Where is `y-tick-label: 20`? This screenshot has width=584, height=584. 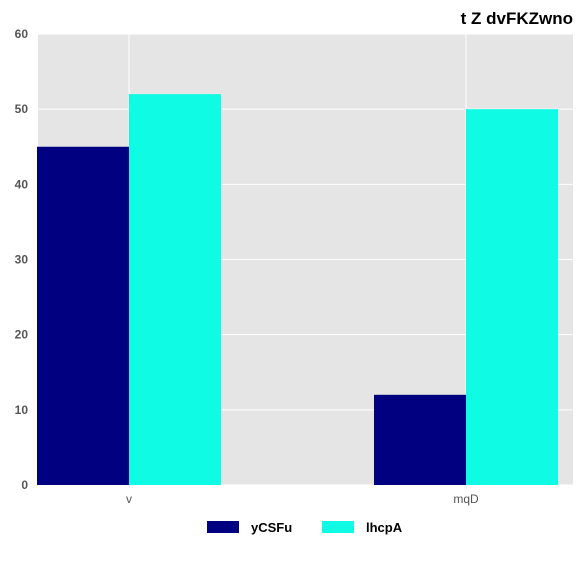
y-tick-label: 20 is located at coordinates (22, 335).